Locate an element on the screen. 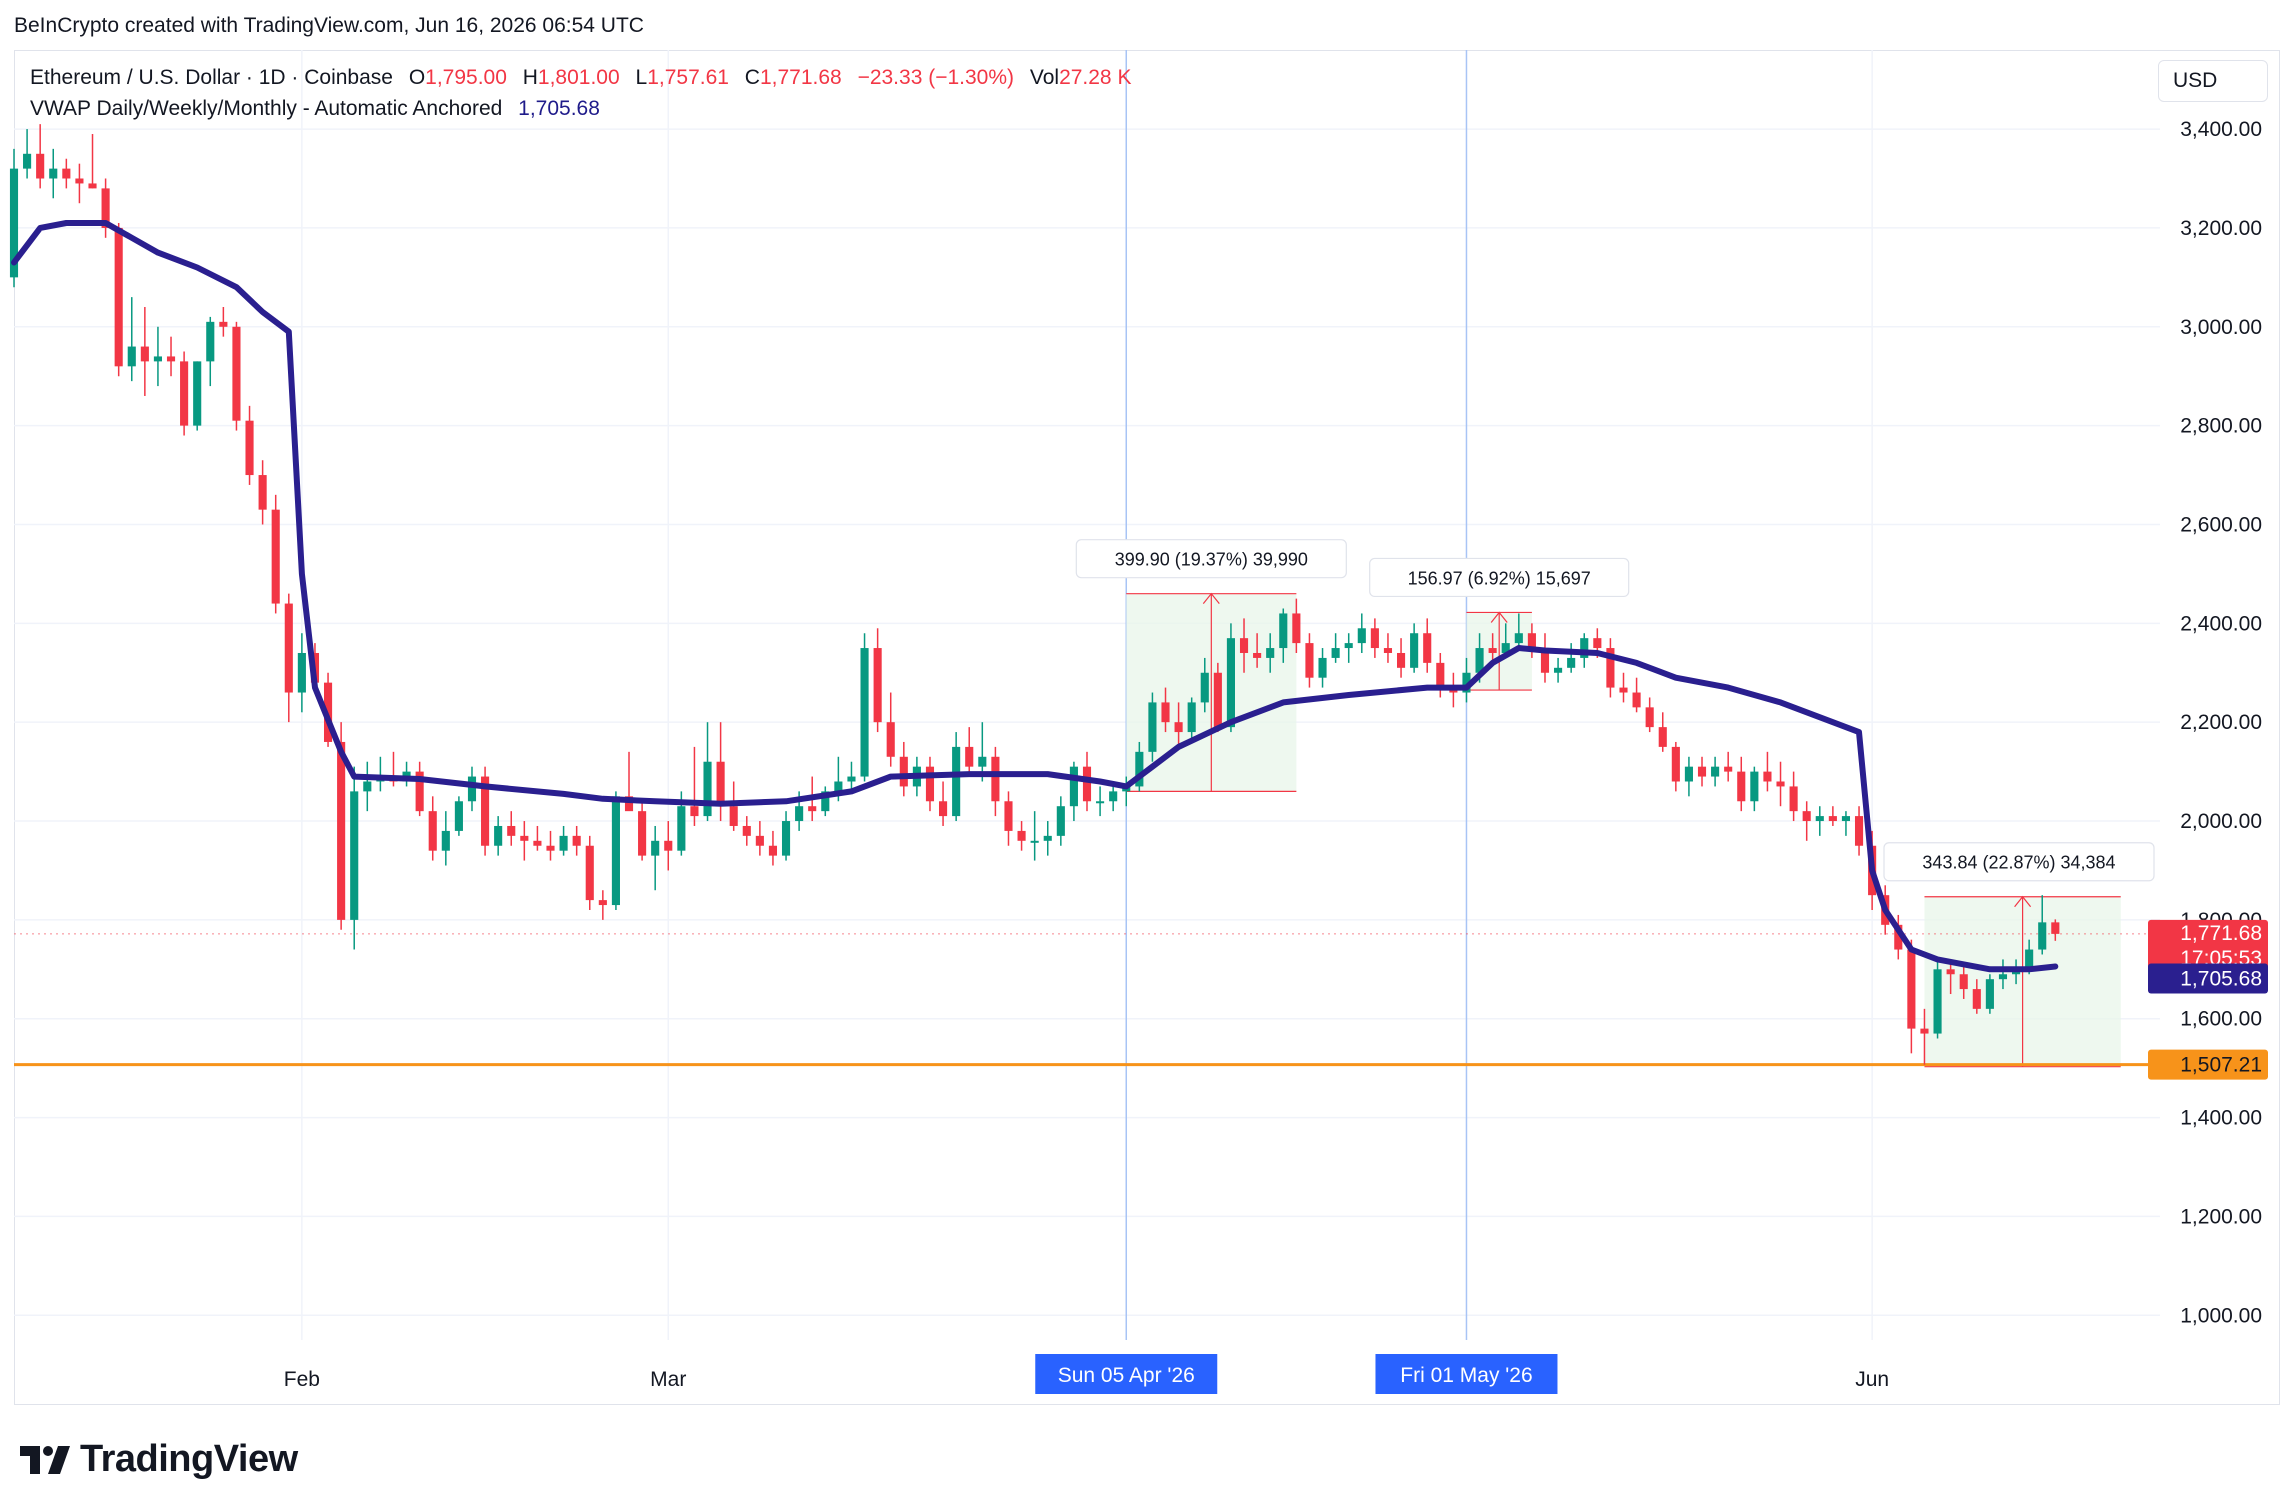  legend-high: 1,801.00 is located at coordinates (578, 77).